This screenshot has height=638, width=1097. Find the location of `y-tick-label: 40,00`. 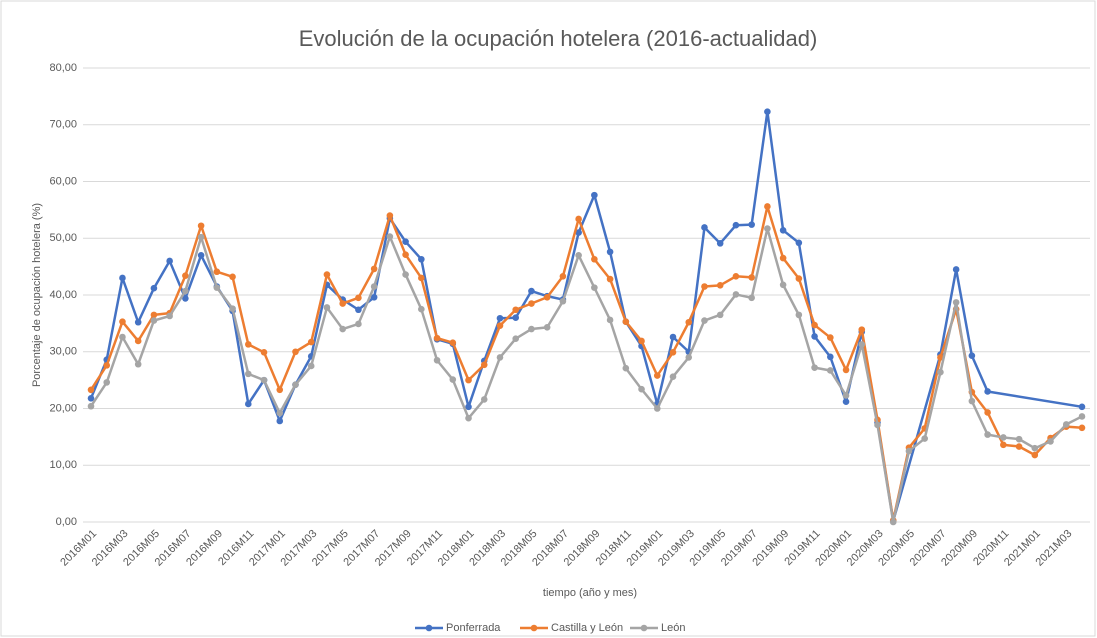

y-tick-label: 40,00 is located at coordinates (63, 295).